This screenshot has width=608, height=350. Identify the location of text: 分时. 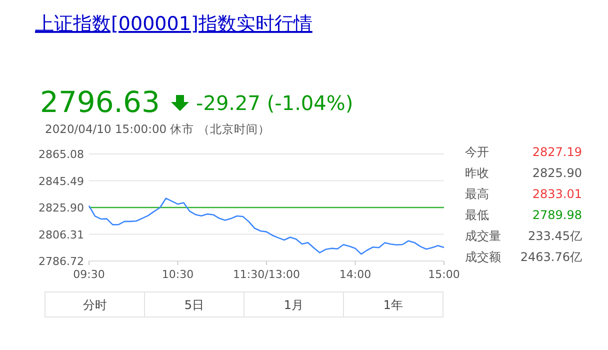
(94, 305).